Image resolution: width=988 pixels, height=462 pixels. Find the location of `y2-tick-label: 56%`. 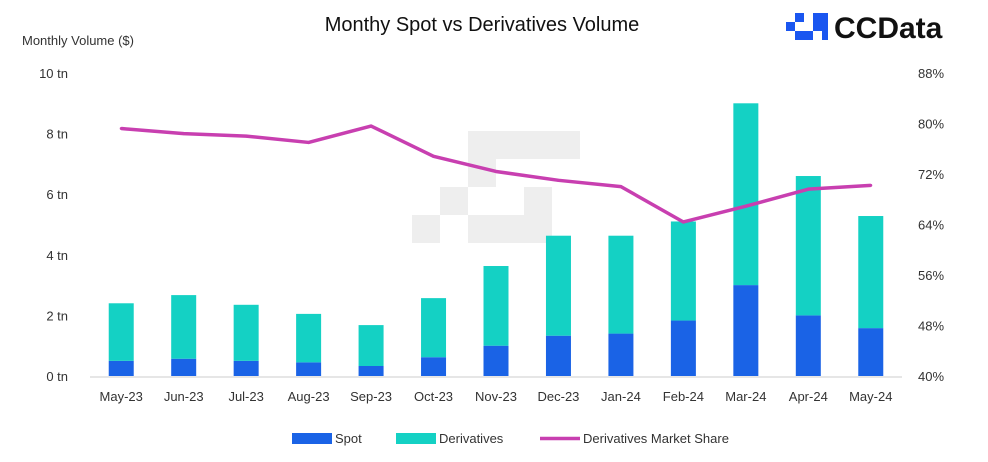

y2-tick-label: 56% is located at coordinates (931, 275).